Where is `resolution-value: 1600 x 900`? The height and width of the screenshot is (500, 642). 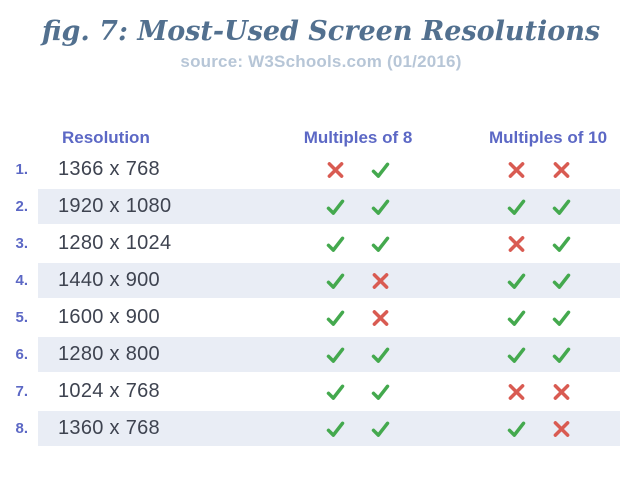
resolution-value: 1600 x 900 is located at coordinates (109, 317).